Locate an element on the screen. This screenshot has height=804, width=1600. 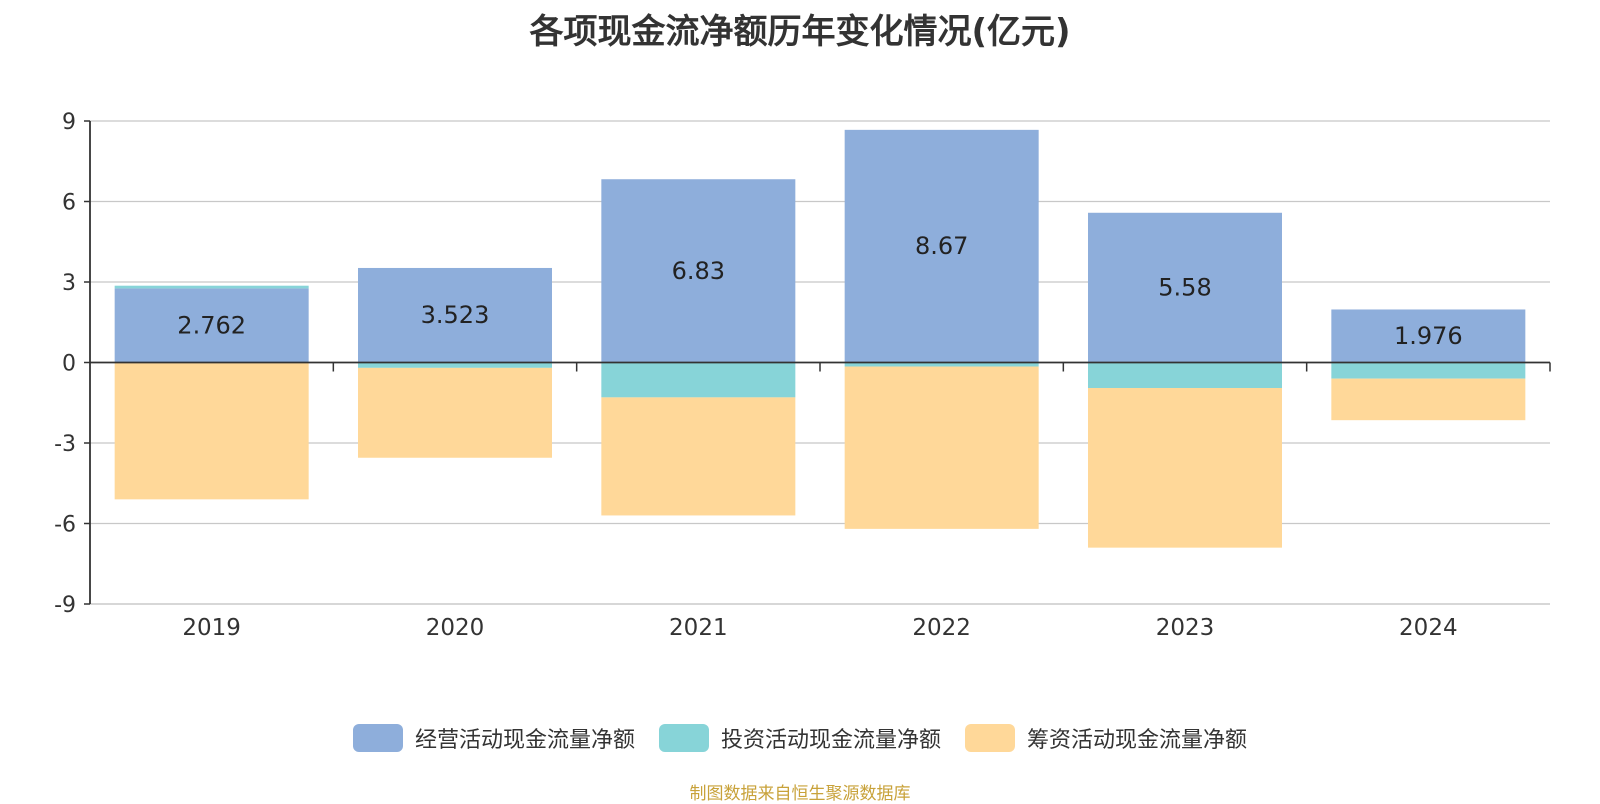
y-tick-label: -9 is located at coordinates (65, 605).